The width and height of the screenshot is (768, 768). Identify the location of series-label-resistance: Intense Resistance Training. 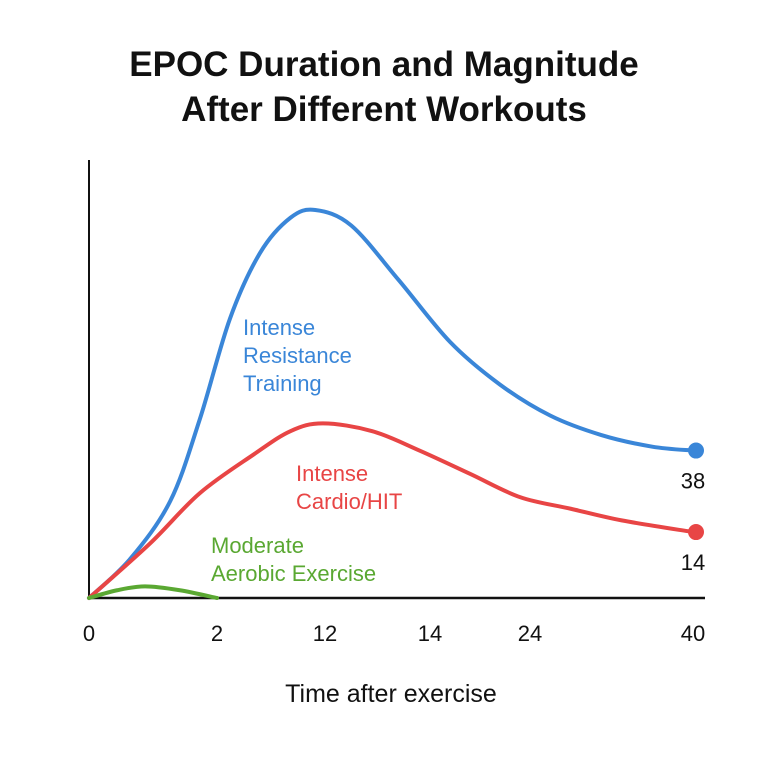
(297, 356).